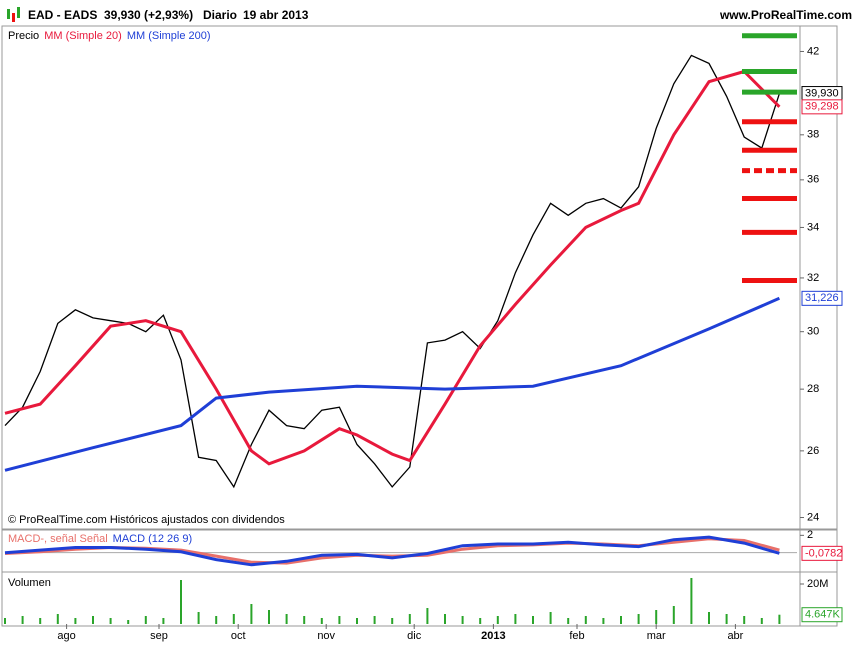 The width and height of the screenshot is (860, 653). I want to click on last-label: 39,298, so click(822, 107).